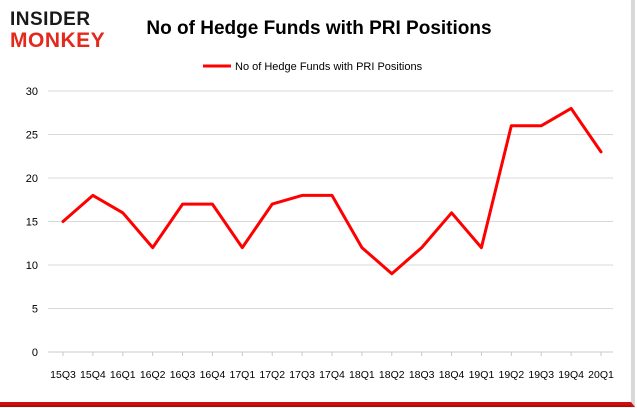  I want to click on x-tick-label: 20Q1, so click(601, 375).